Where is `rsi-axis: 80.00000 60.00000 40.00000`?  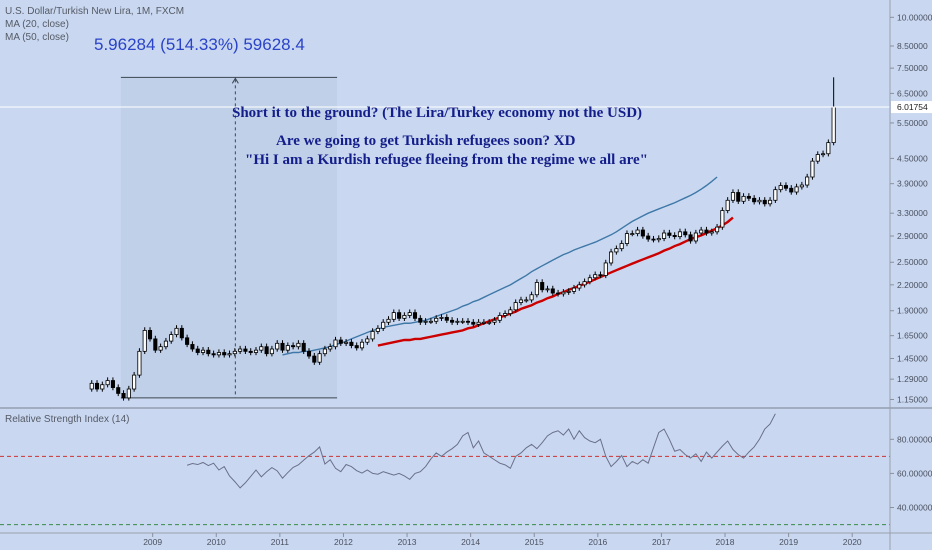
rsi-axis: 80.00000 60.00000 40.00000 is located at coordinates (911, 473).